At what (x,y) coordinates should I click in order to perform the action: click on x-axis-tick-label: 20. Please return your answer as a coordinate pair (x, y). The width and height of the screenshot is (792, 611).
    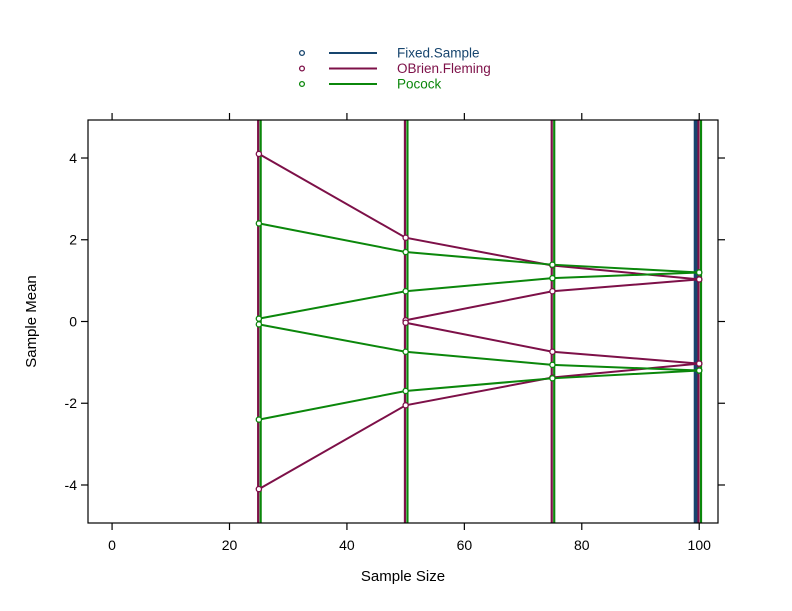
    Looking at the image, I should click on (230, 545).